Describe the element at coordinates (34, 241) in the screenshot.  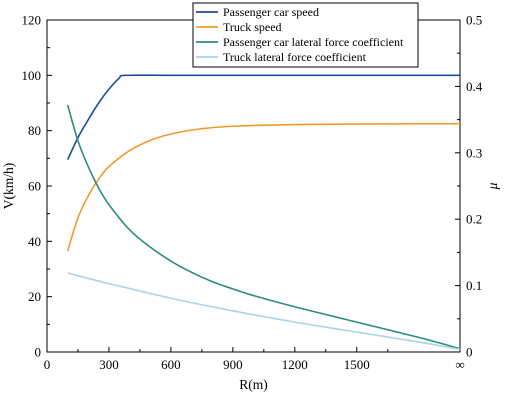
I see `y-left-tick-label: 40` at that location.